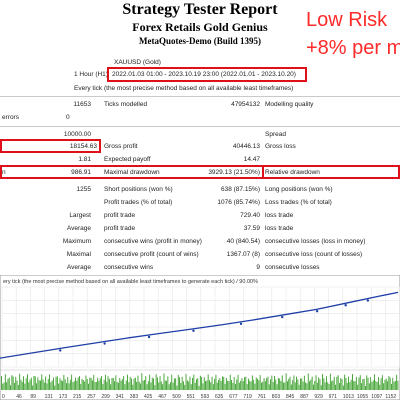 Image resolution: width=400 pixels, height=400 pixels. What do you see at coordinates (63, 397) in the screenshot?
I see `x-tick-label: 173` at bounding box center [63, 397].